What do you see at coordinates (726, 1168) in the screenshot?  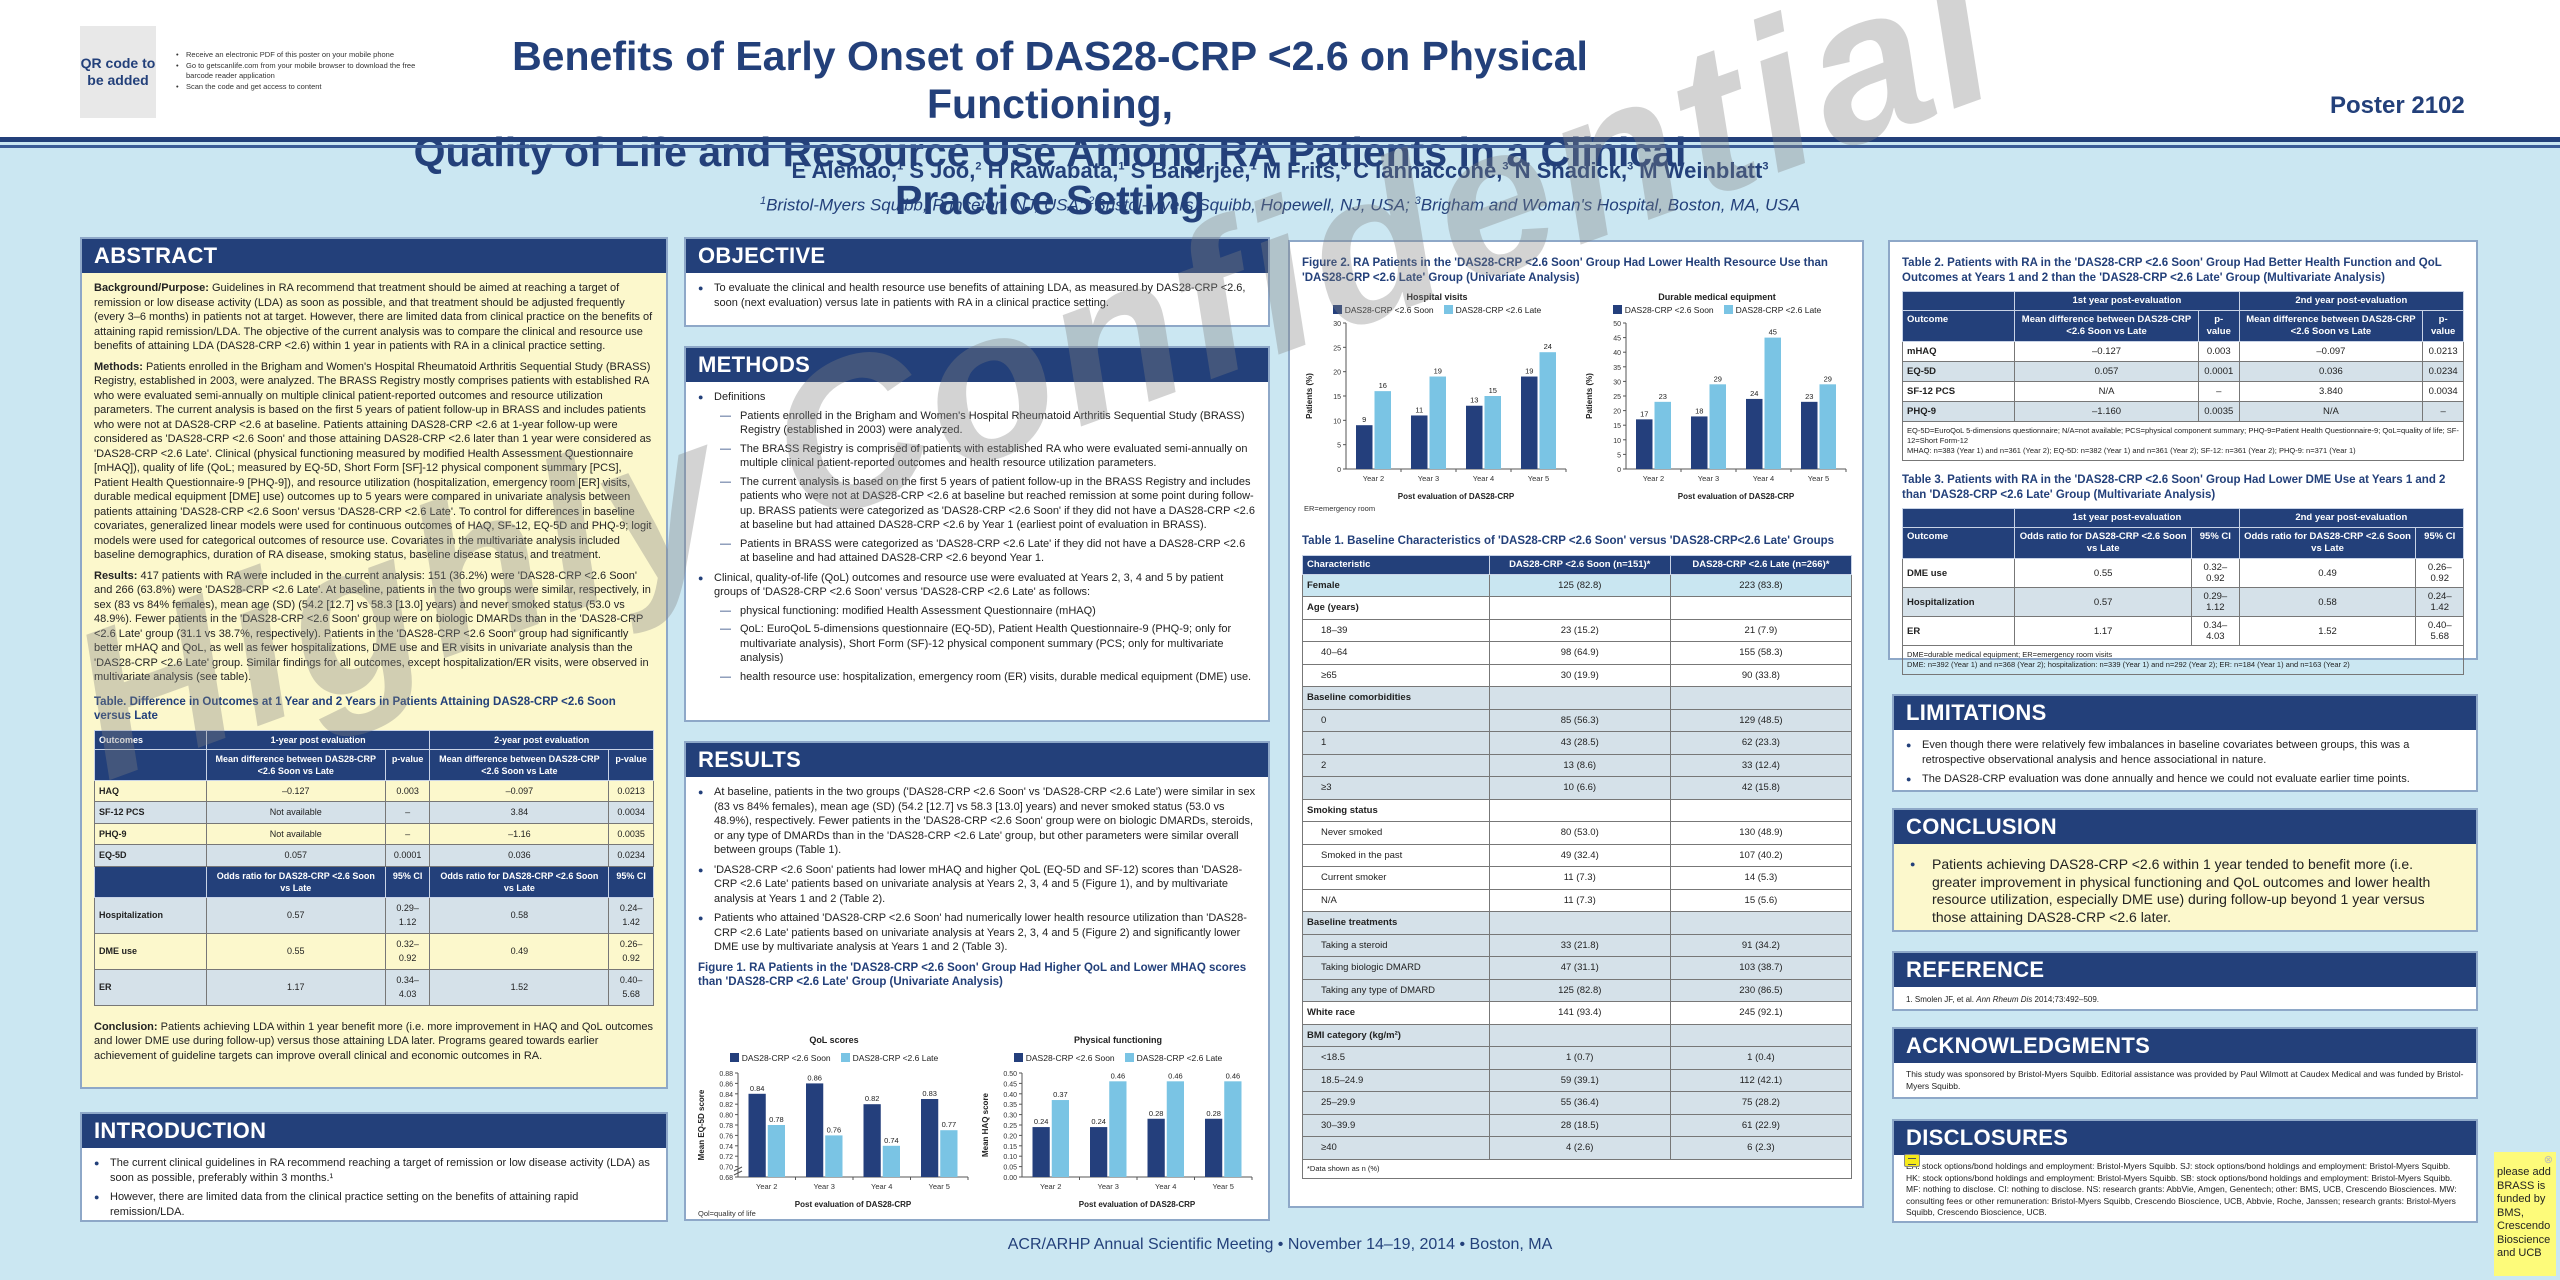 I see `y-tick-label: 0.70` at bounding box center [726, 1168].